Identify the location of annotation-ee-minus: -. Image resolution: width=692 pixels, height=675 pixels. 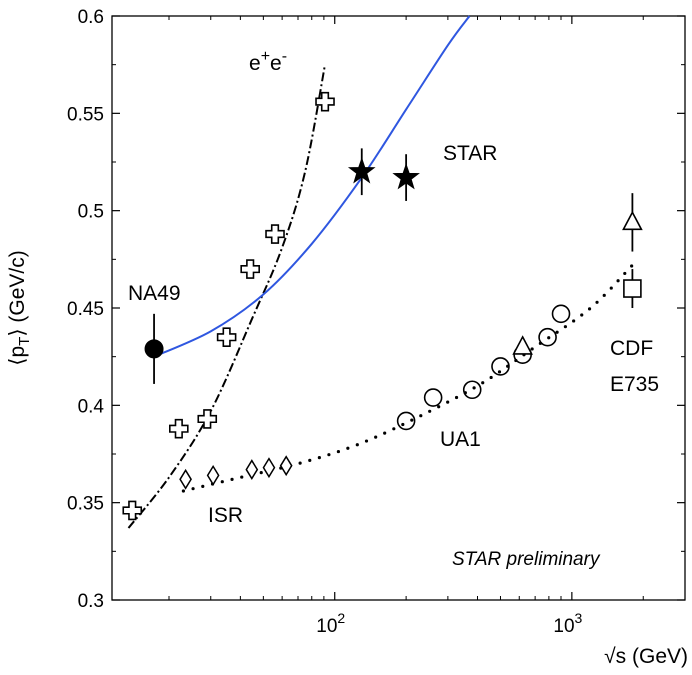
(284, 56).